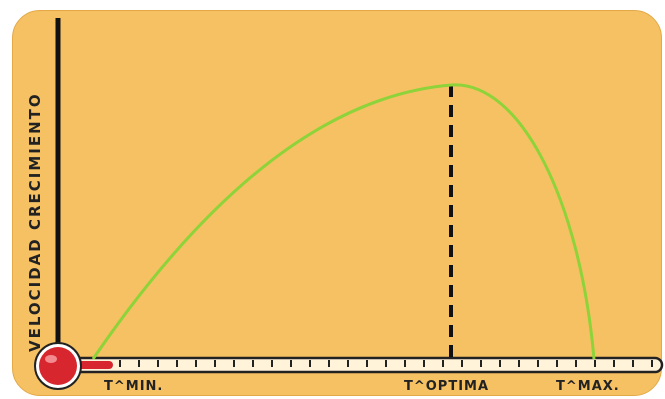 Image resolution: width=665 pixels, height=399 pixels. I want to click on label-t-optimum: T^OPTIMA, so click(446, 386).